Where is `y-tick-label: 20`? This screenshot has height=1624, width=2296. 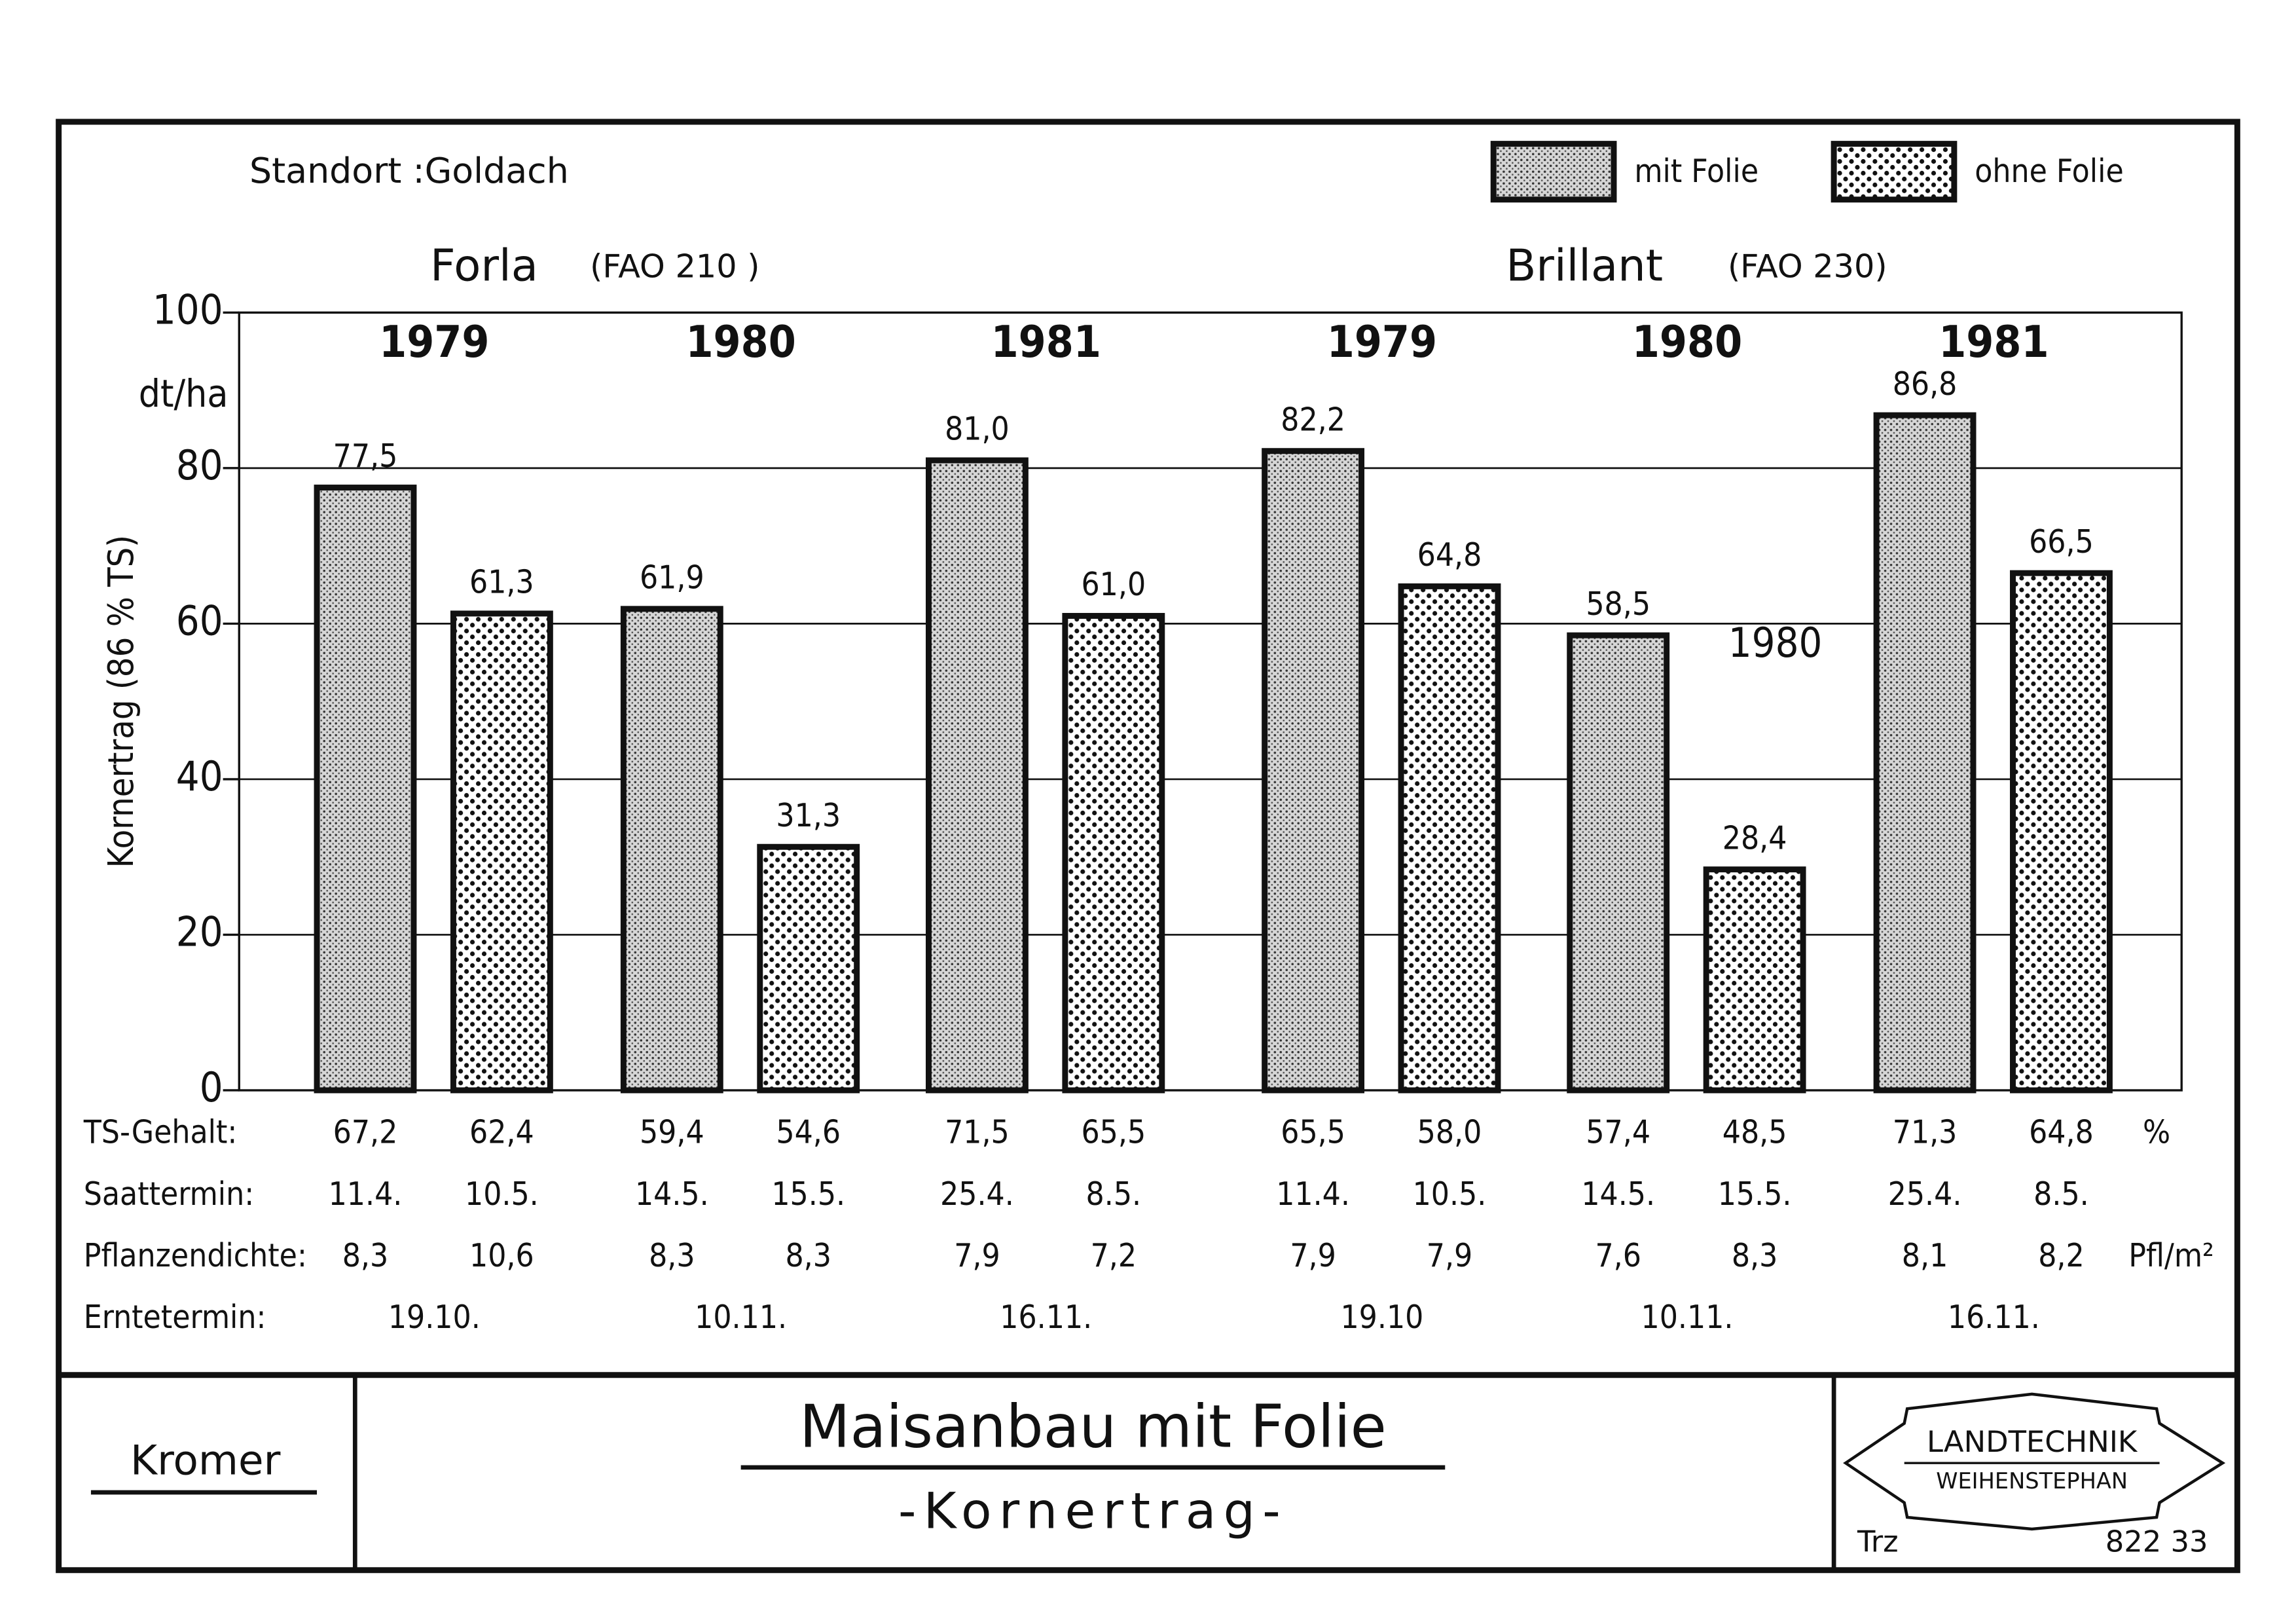 y-tick-label: 20 is located at coordinates (199, 932).